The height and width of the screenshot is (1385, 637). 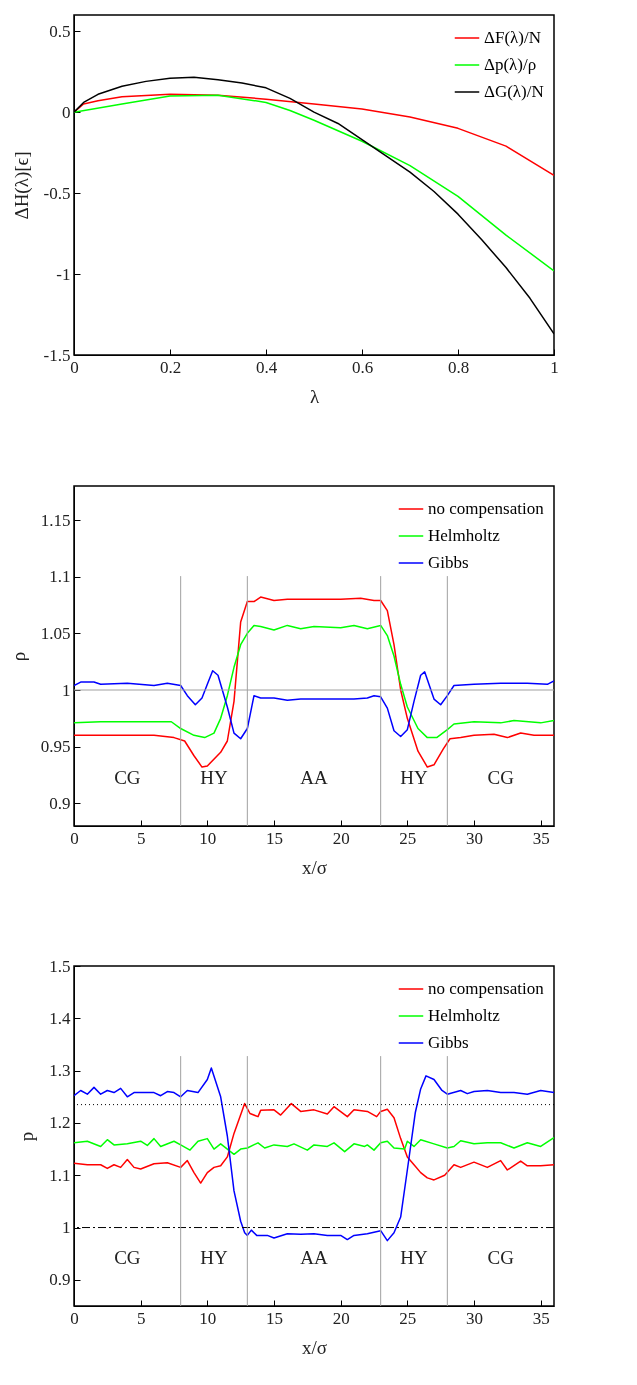 What do you see at coordinates (60, 966) in the screenshot?
I see `y-tick-label: 1.5` at bounding box center [60, 966].